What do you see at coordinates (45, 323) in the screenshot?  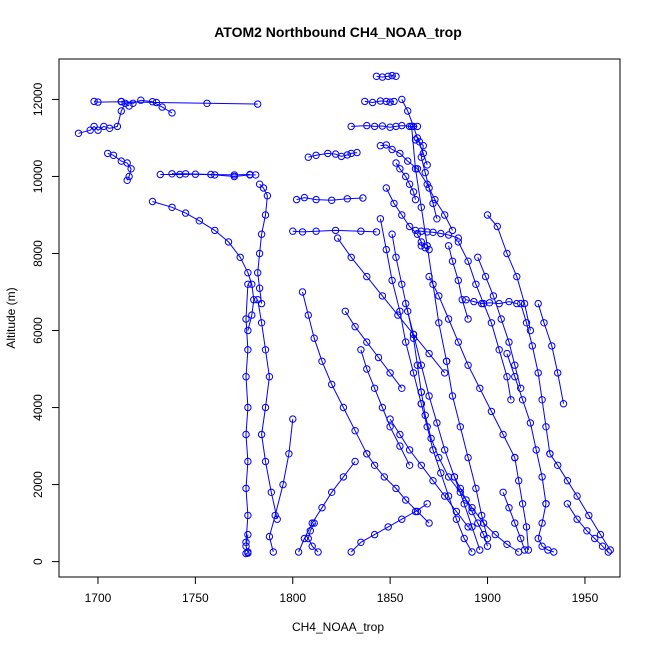 I see `y-axis: 0 2000 4000 6000 8000 10000 12000` at bounding box center [45, 323].